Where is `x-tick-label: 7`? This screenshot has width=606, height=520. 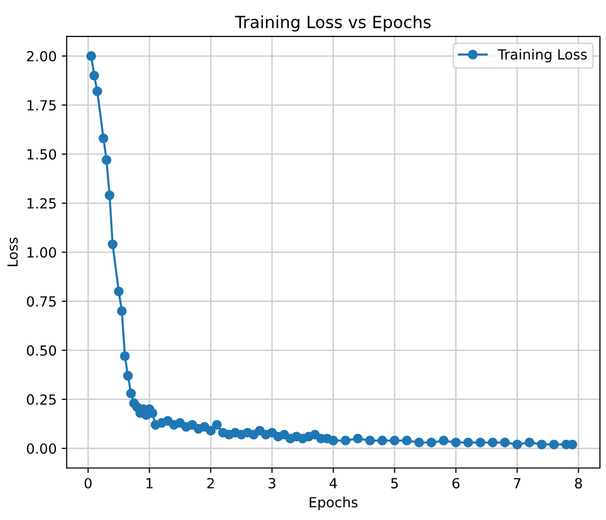 x-tick-label: 7 is located at coordinates (517, 483).